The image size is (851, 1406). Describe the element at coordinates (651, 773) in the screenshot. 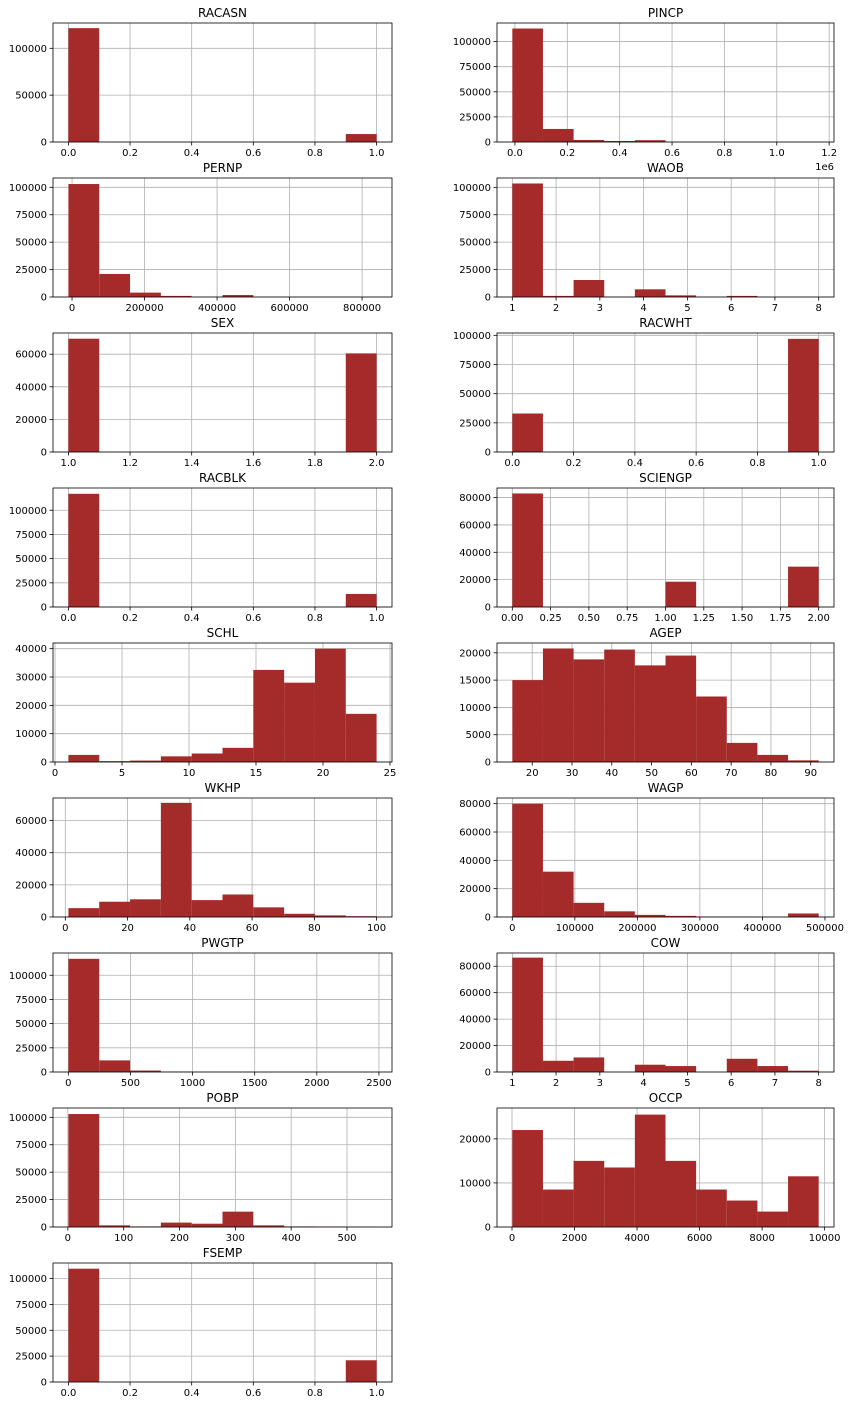

I see `x-tick-label: 50` at that location.